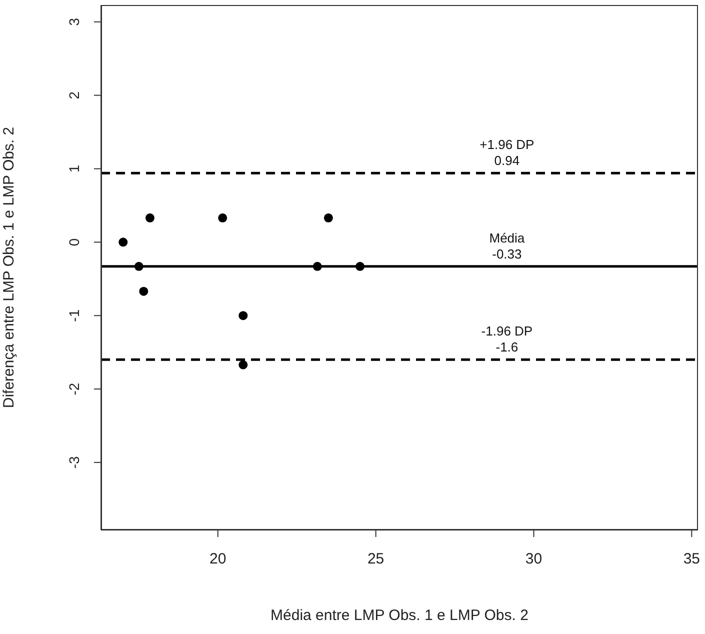 This screenshot has width=705, height=634. Describe the element at coordinates (533, 559) in the screenshot. I see `x-tick-label: 30` at that location.